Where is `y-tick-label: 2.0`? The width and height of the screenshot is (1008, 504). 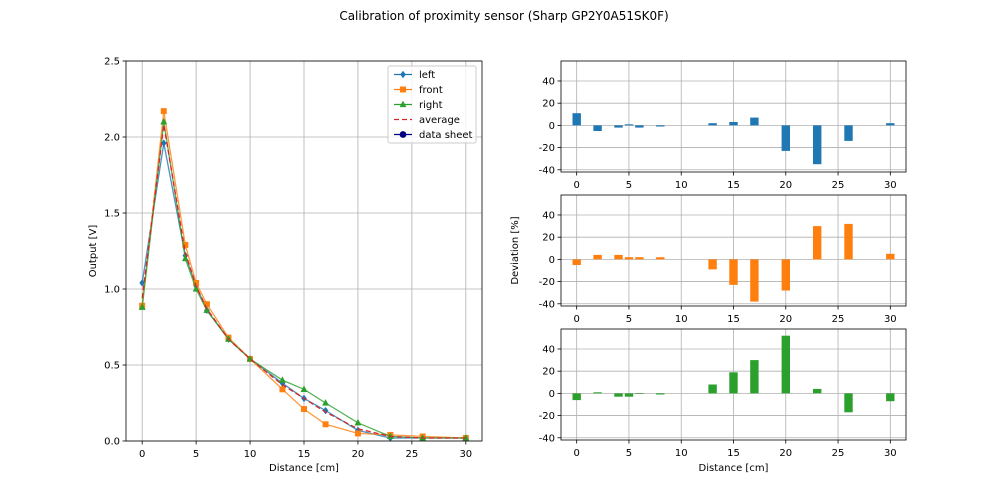
y-tick-label: 2.0 is located at coordinates (112, 138).